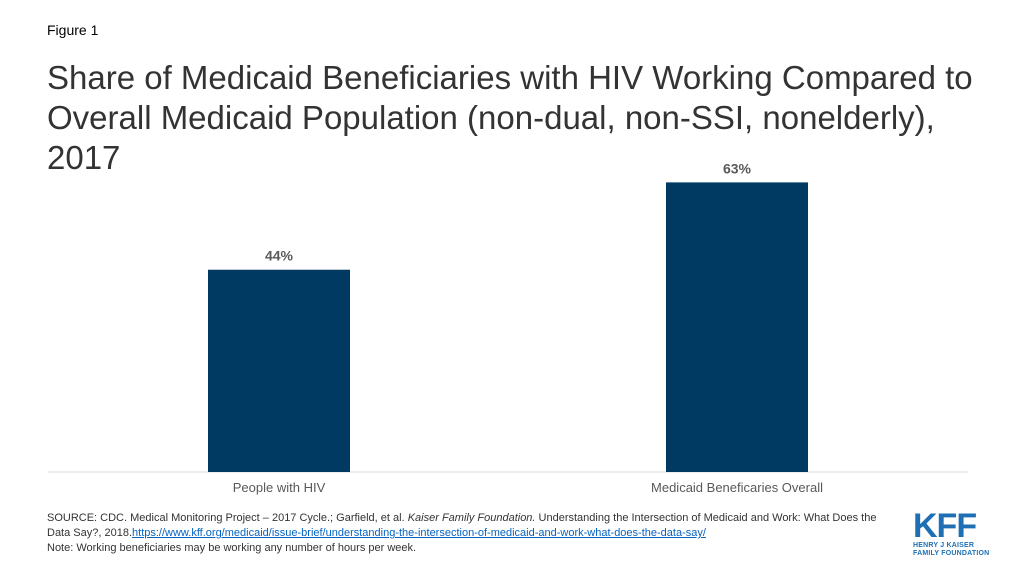  Describe the element at coordinates (73, 30) in the screenshot. I see `figure-label: Figure 1` at that location.